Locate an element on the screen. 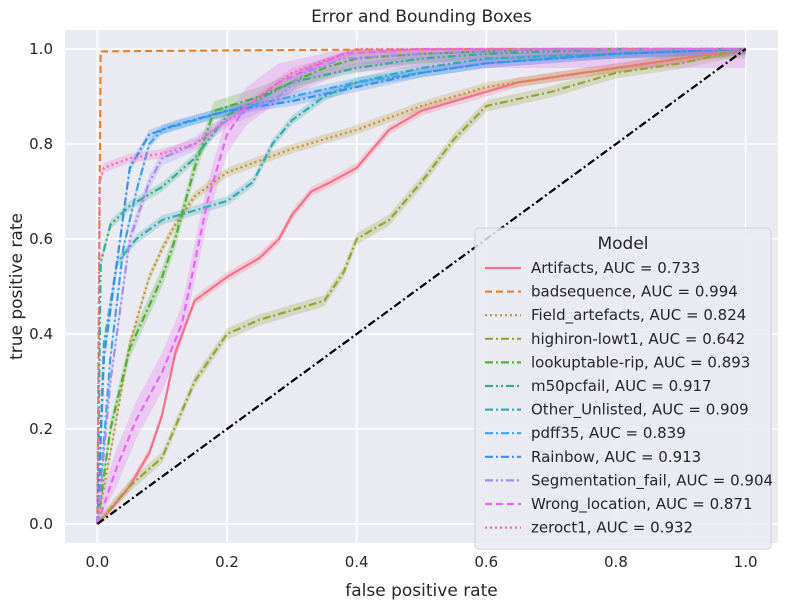 This screenshot has width=786, height=605. x-tick-label: 0.6 is located at coordinates (486, 562).